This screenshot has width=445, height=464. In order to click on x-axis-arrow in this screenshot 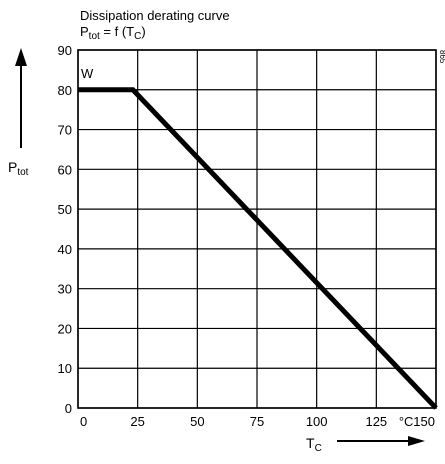, I will do `click(381, 441)`.